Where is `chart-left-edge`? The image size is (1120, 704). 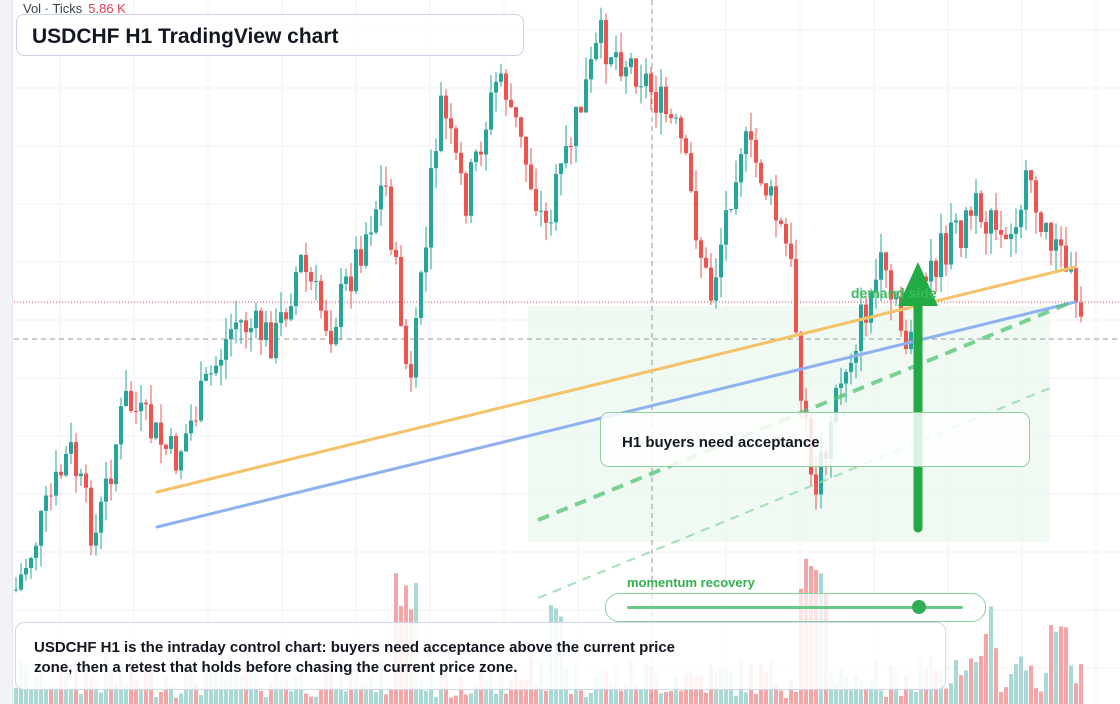 chart-left-edge is located at coordinates (6, 352).